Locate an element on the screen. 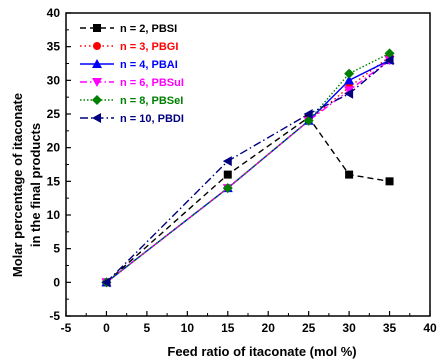 The image size is (445, 362). x-tick-label: 10 is located at coordinates (188, 328).